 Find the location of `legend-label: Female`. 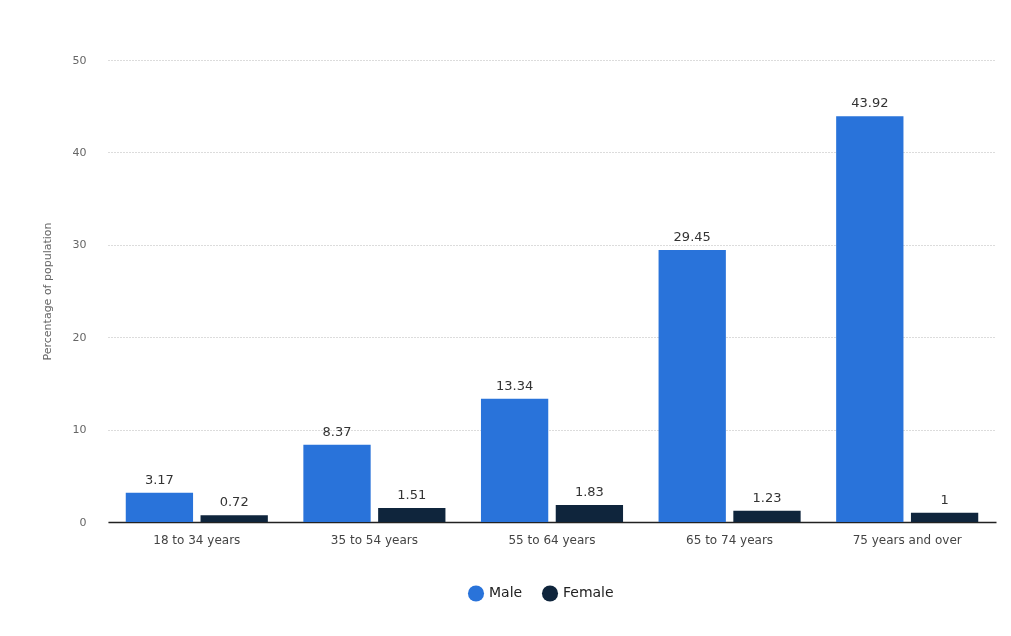

legend-label: Female is located at coordinates (588, 592).